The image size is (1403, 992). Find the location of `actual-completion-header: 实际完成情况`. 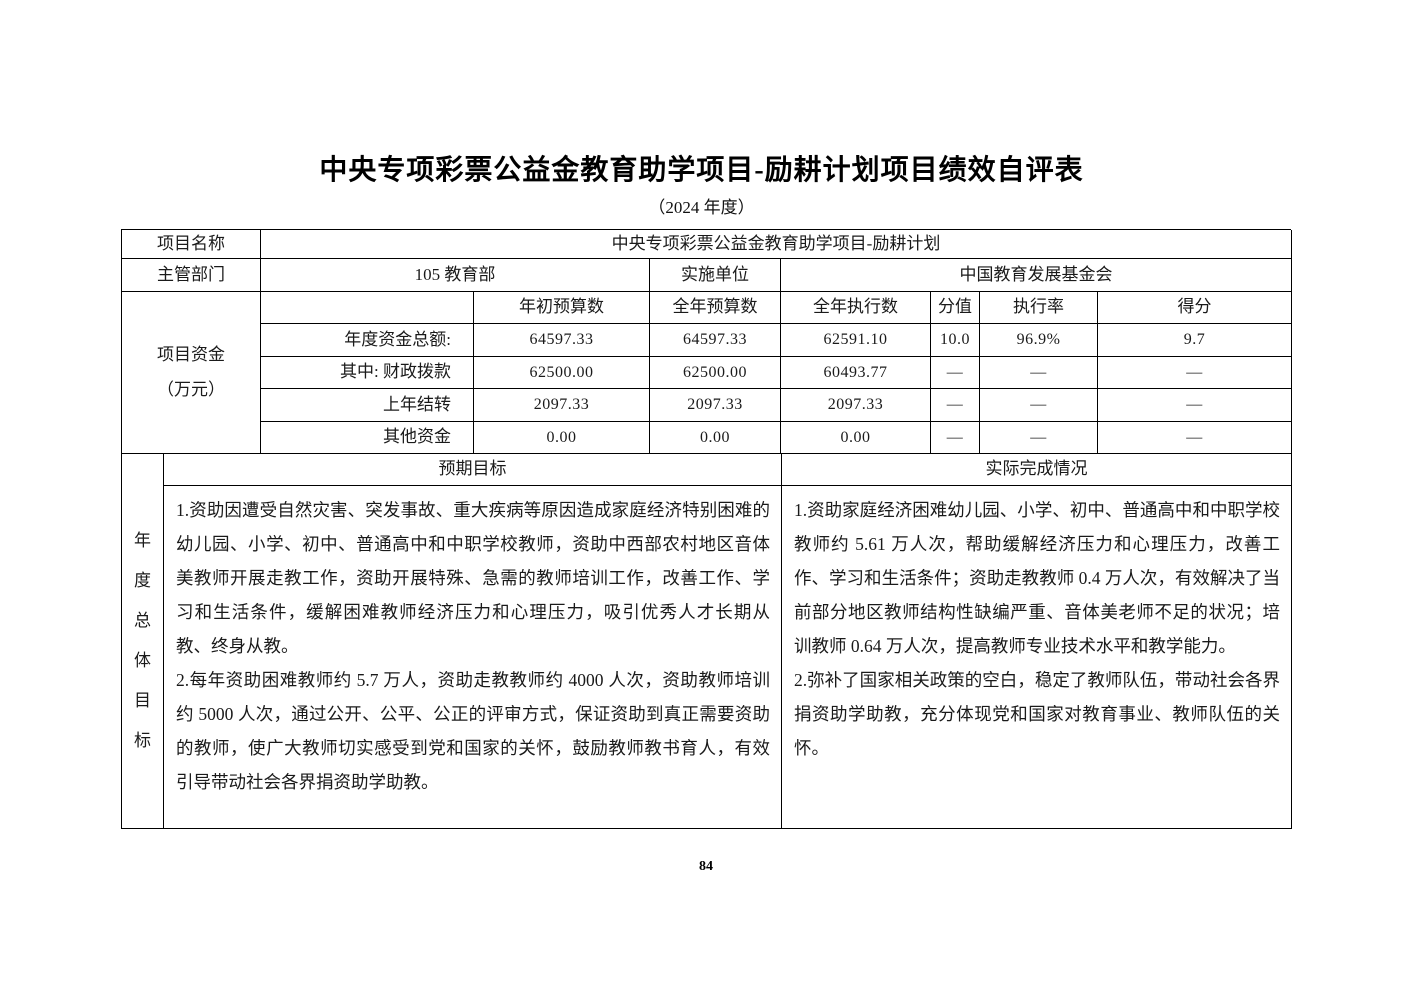

actual-completion-header: 实际完成情况 is located at coordinates (1037, 470).